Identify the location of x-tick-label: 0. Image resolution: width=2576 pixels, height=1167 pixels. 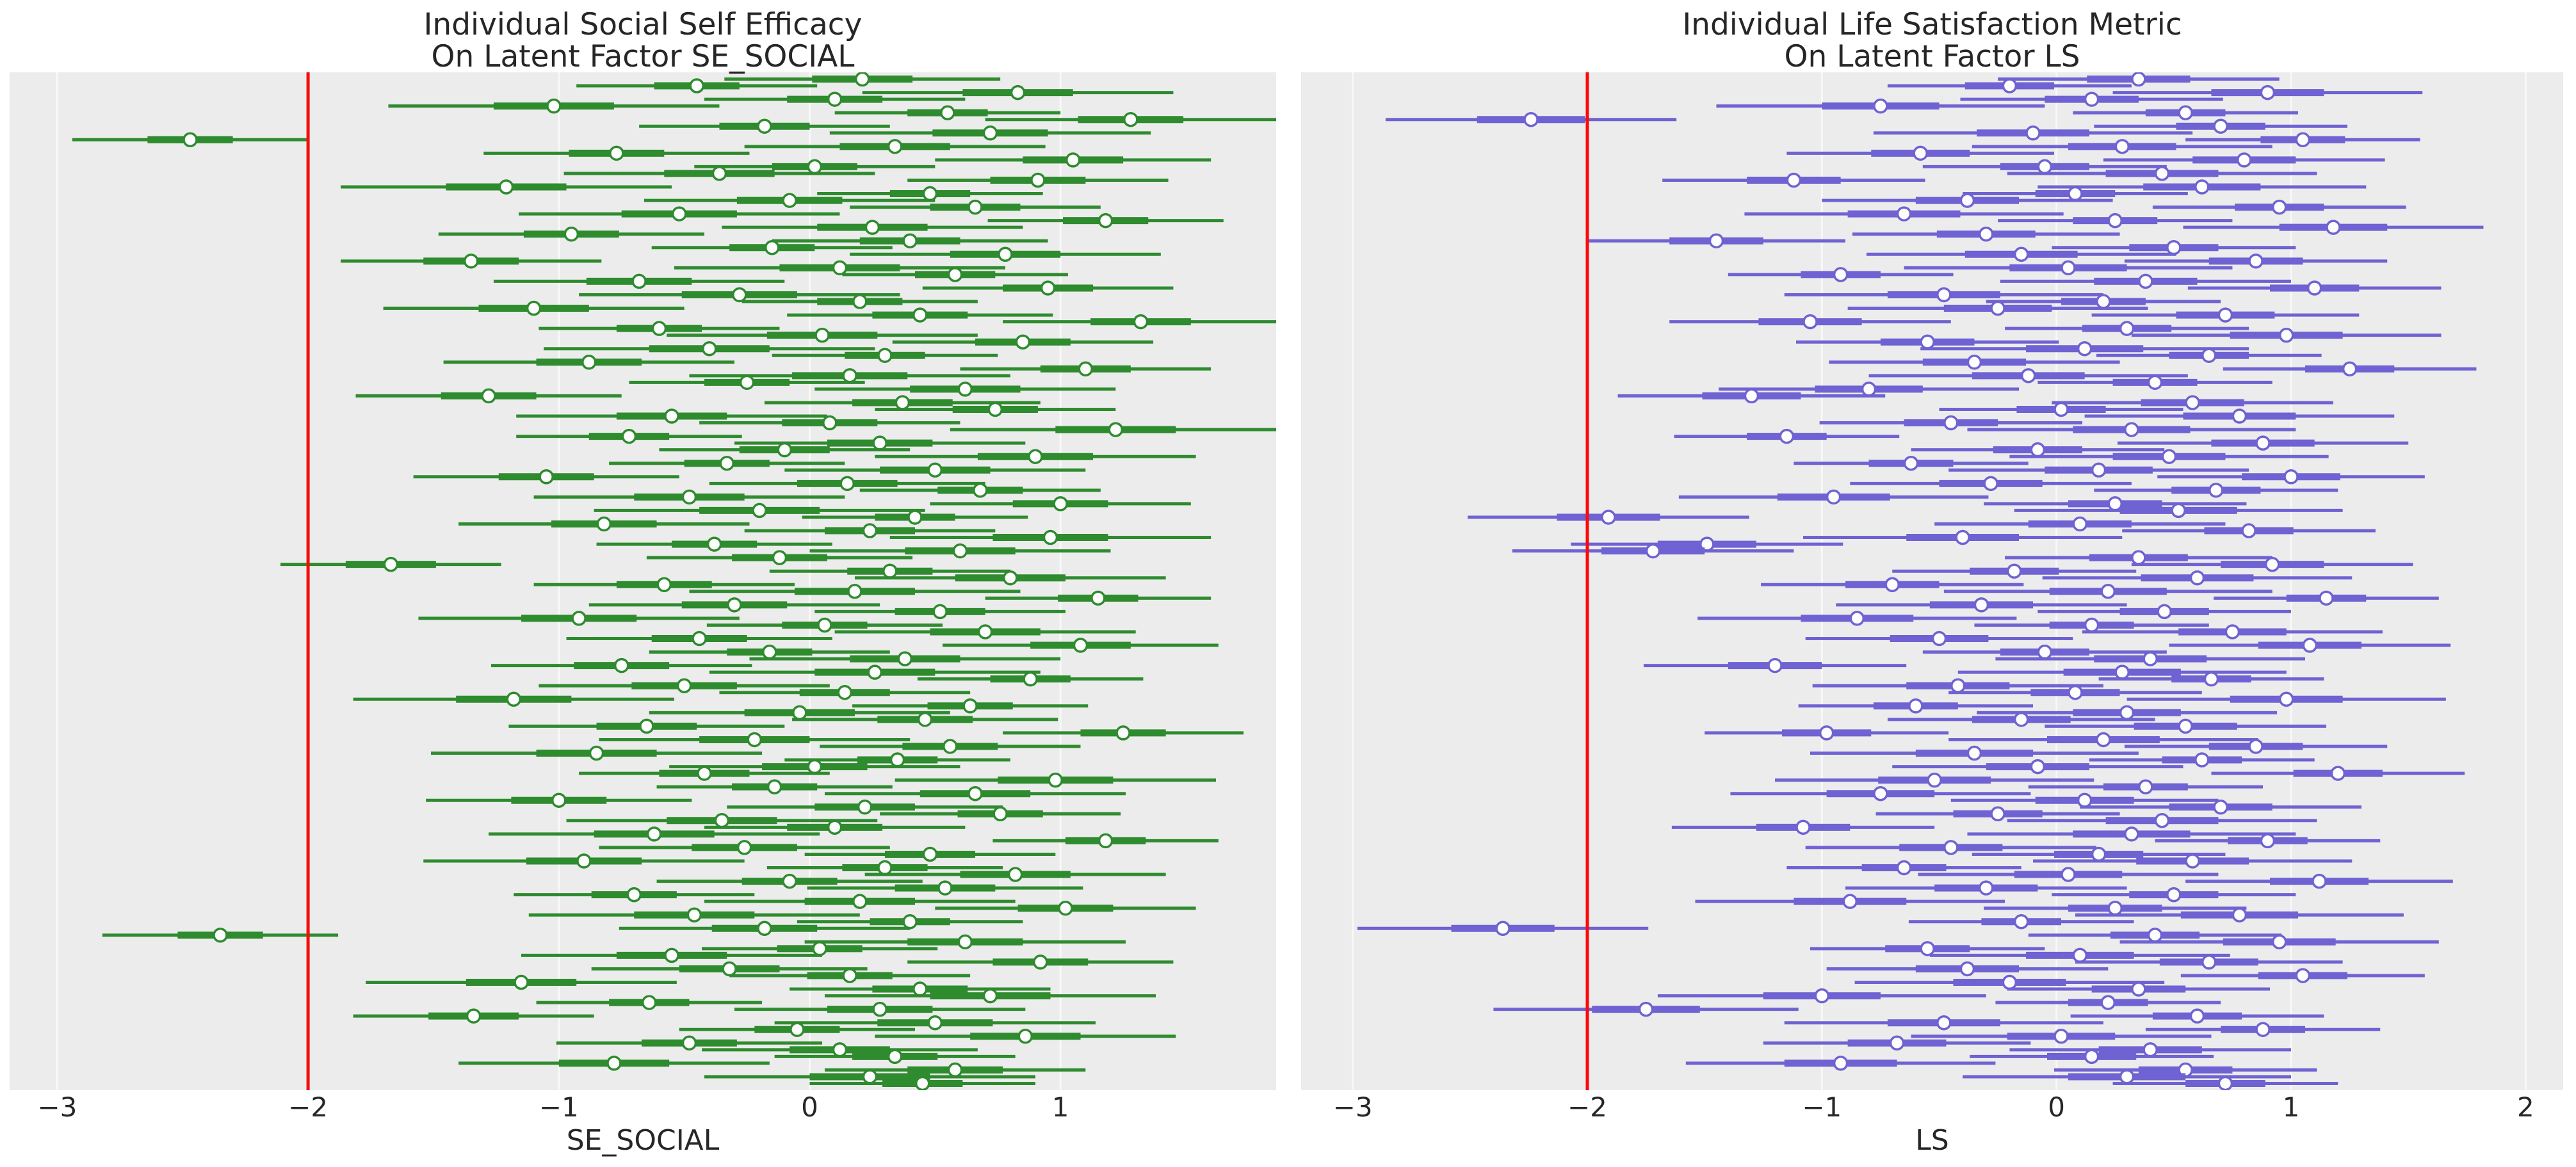
(809, 1107).